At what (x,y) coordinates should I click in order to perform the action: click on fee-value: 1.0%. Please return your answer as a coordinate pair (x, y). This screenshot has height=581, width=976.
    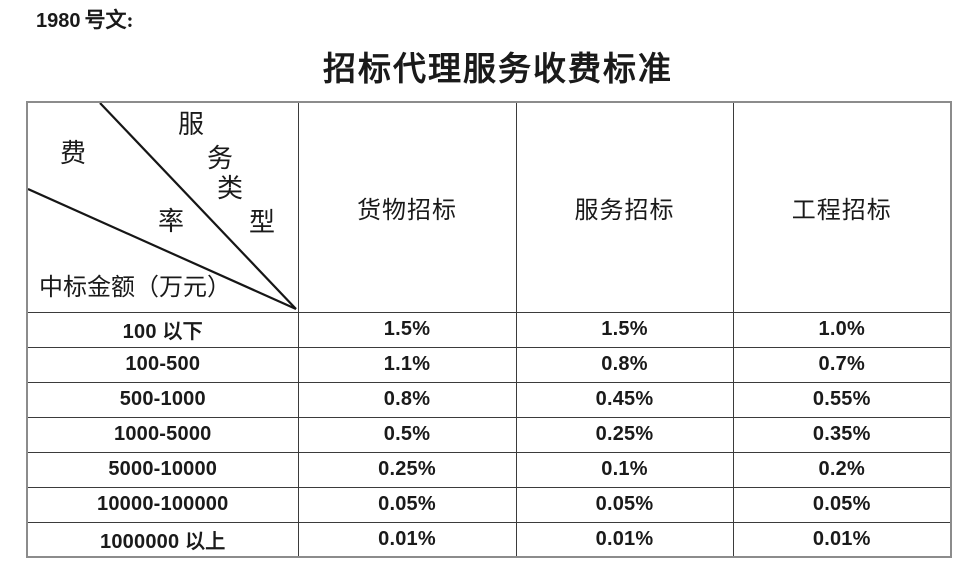
    Looking at the image, I should click on (842, 329).